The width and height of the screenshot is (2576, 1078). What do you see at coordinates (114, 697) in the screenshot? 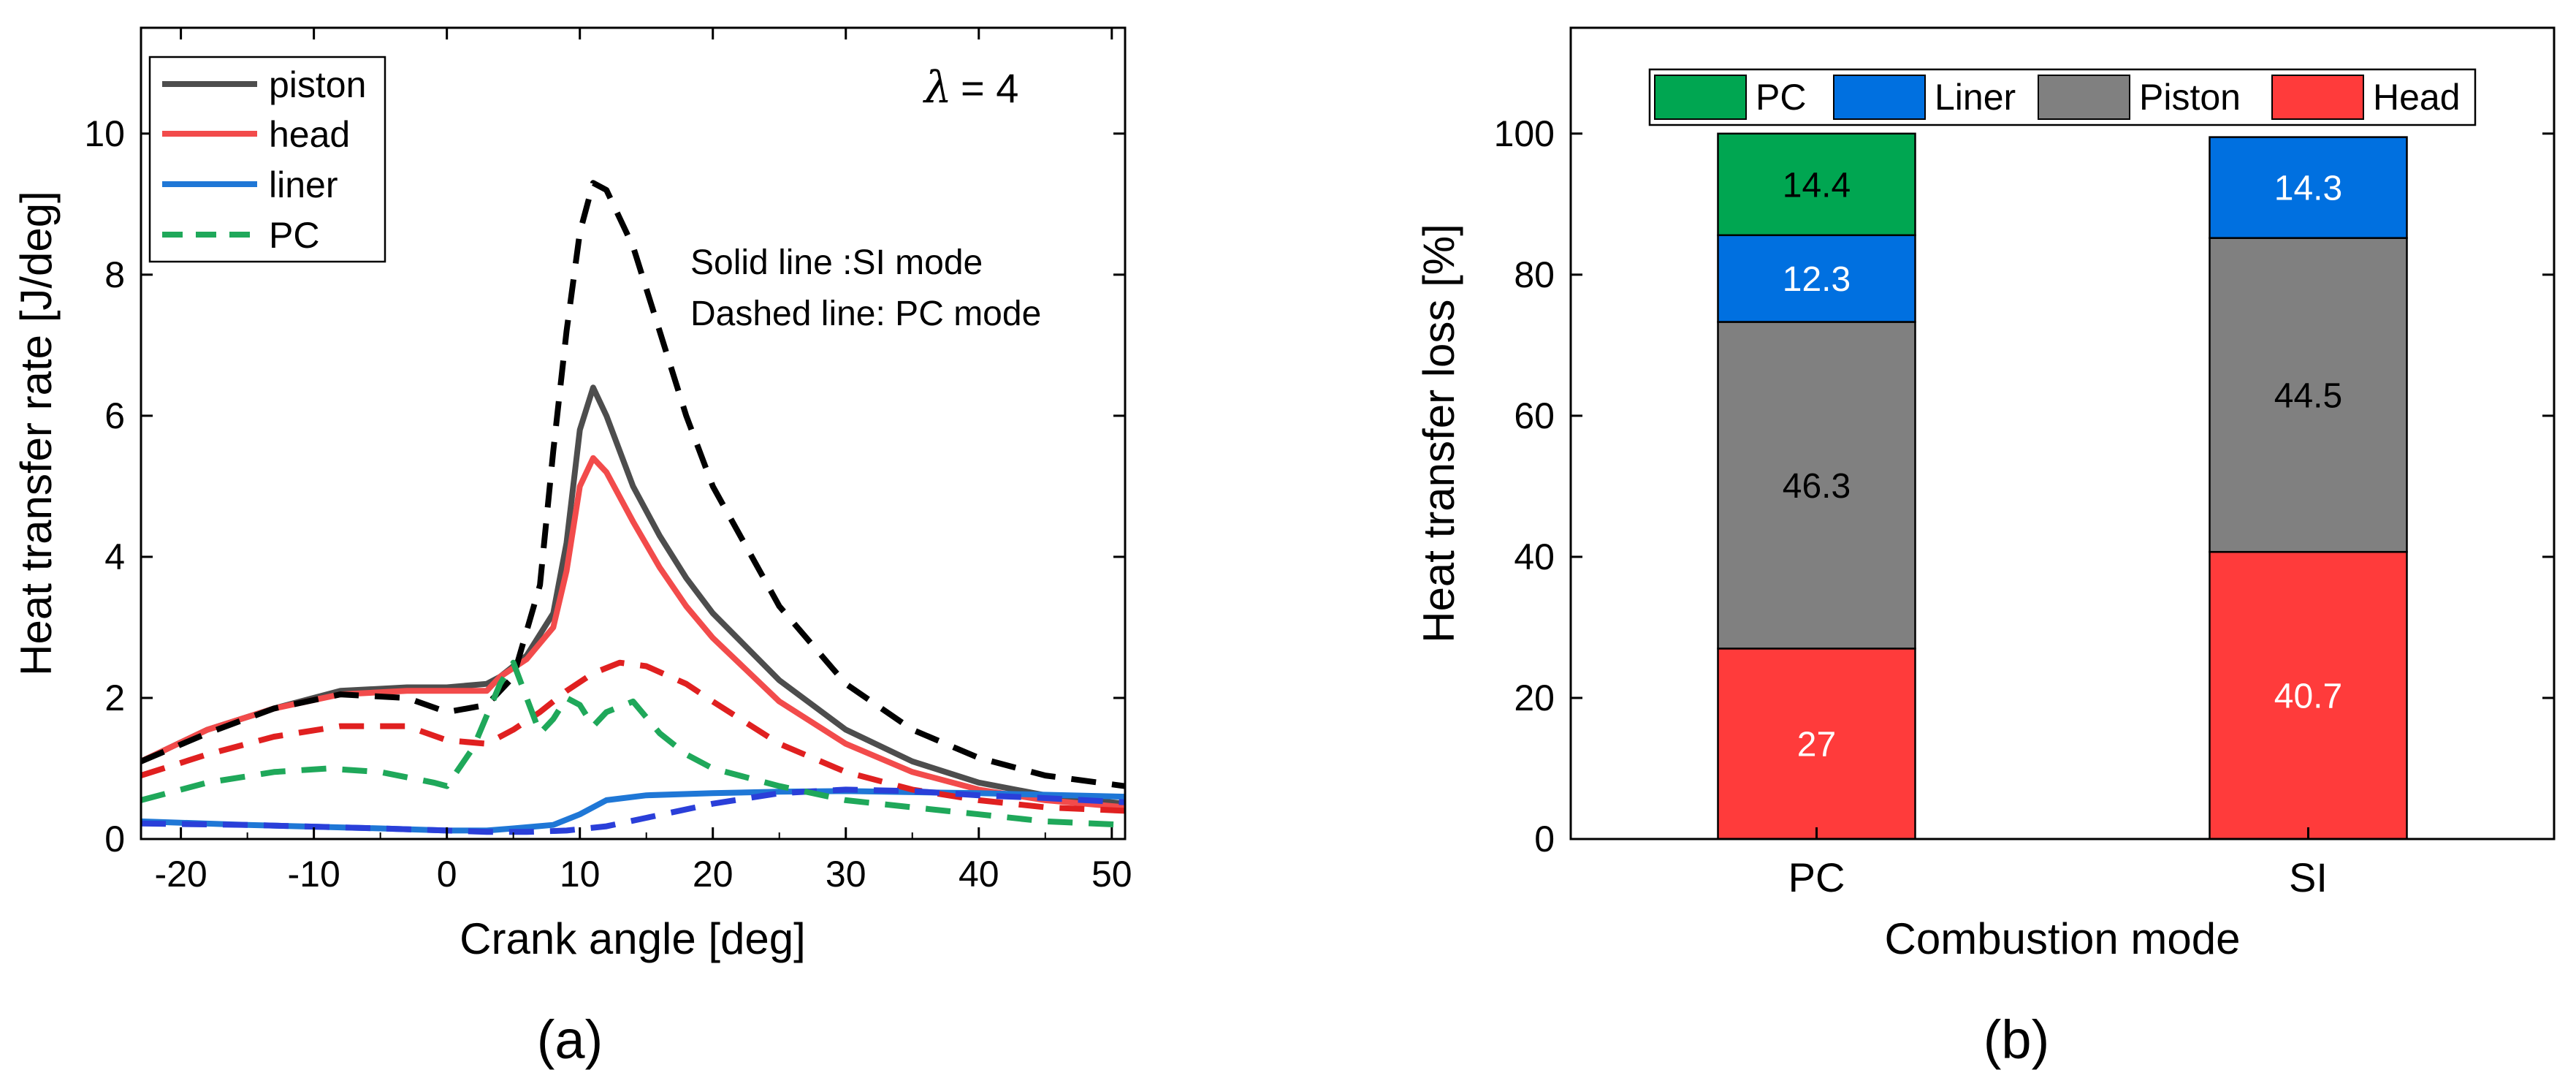
I see `panel-a-y-tick-label: 2` at bounding box center [114, 697].